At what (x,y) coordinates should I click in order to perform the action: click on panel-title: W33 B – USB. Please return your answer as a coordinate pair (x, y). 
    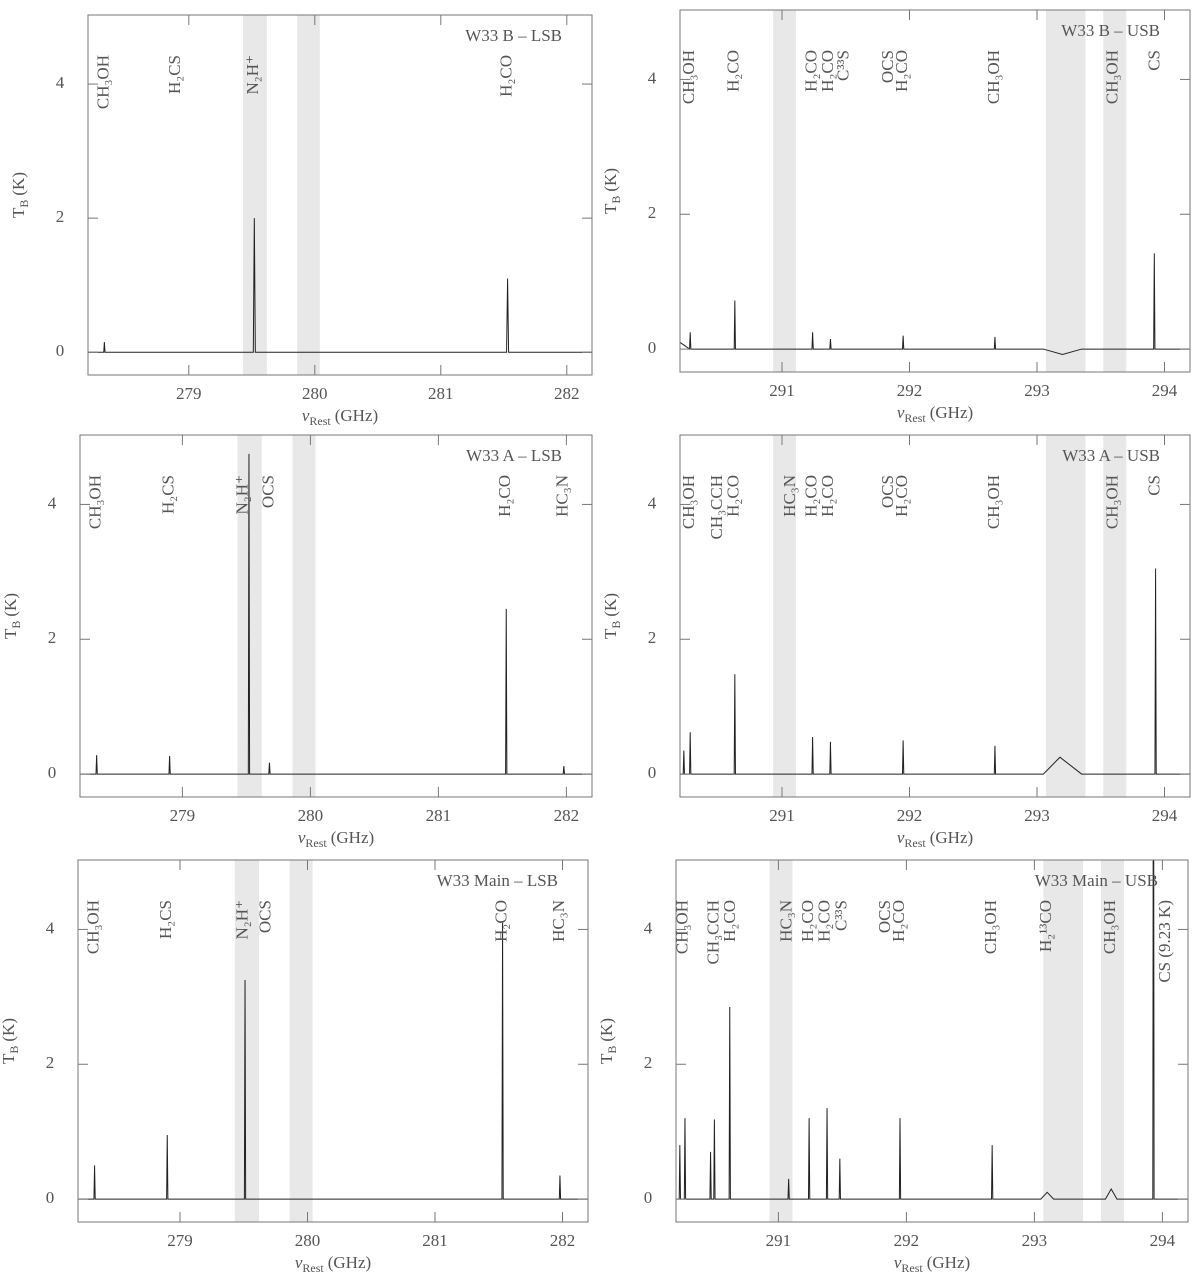
    Looking at the image, I should click on (1110, 30).